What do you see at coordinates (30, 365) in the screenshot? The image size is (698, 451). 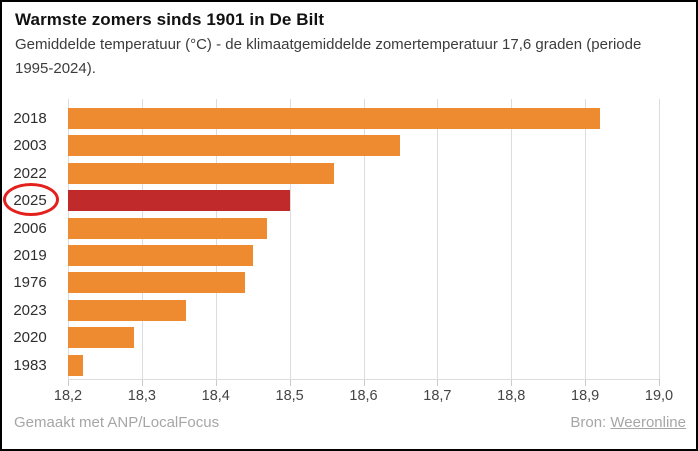 I see `year-label: 1983` at bounding box center [30, 365].